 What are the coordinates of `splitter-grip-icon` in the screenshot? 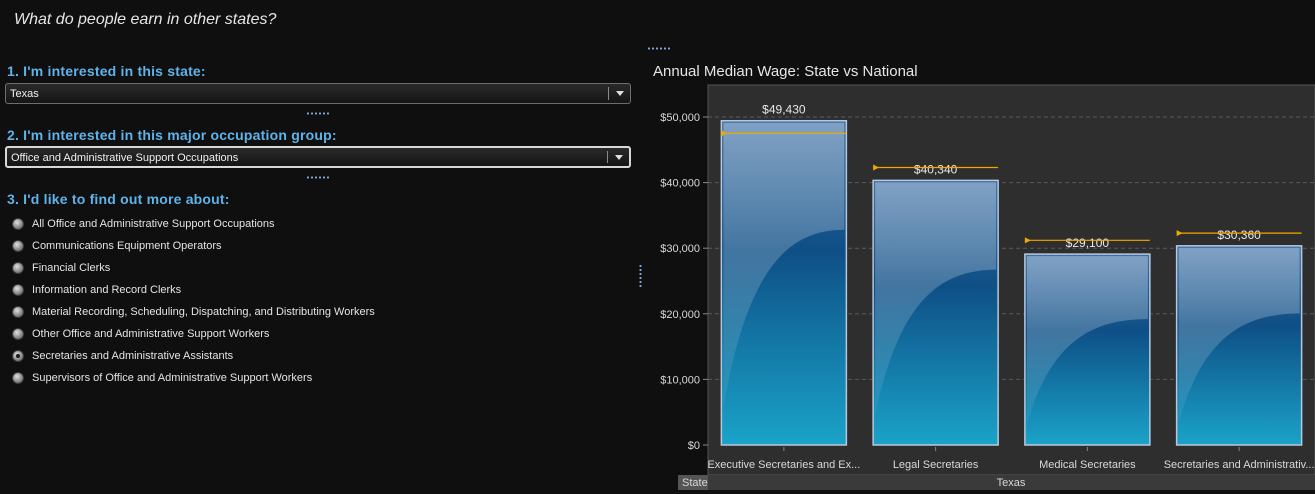 It's located at (640, 276).